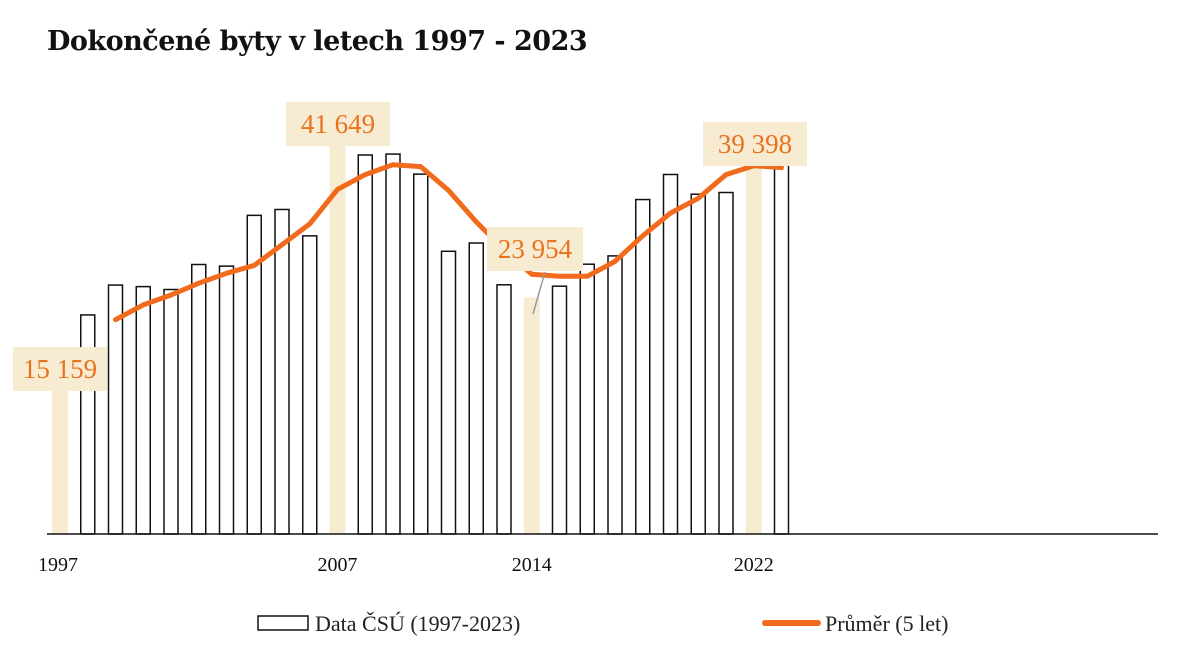  Describe the element at coordinates (781, 346) in the screenshot. I see `bar-2023` at that location.